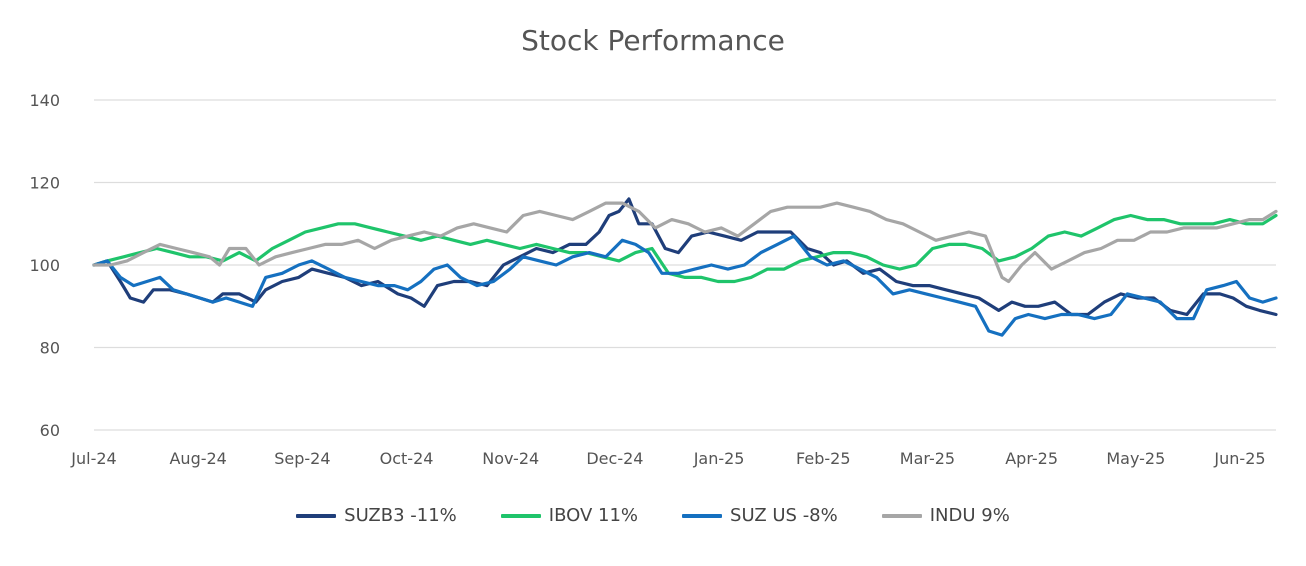 This screenshot has height=566, width=1306. Describe the element at coordinates (614, 458) in the screenshot. I see `x-tick-label: Dec-24` at that location.